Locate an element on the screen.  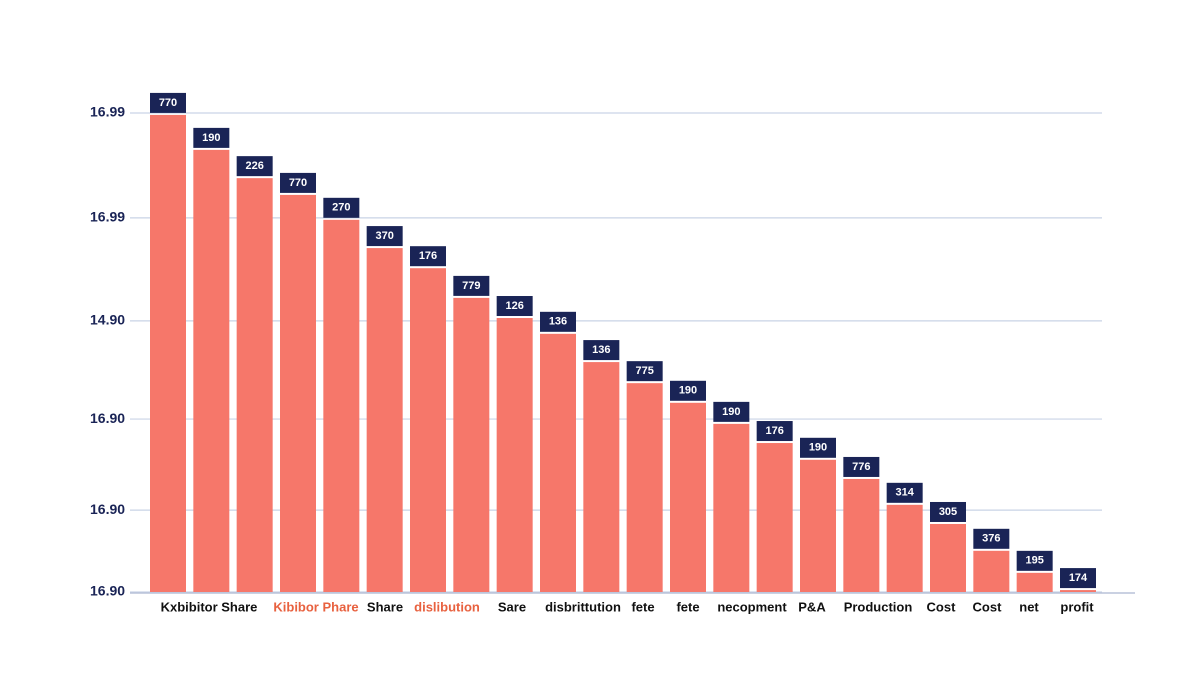
annotation: 314 is located at coordinates (904, 493).